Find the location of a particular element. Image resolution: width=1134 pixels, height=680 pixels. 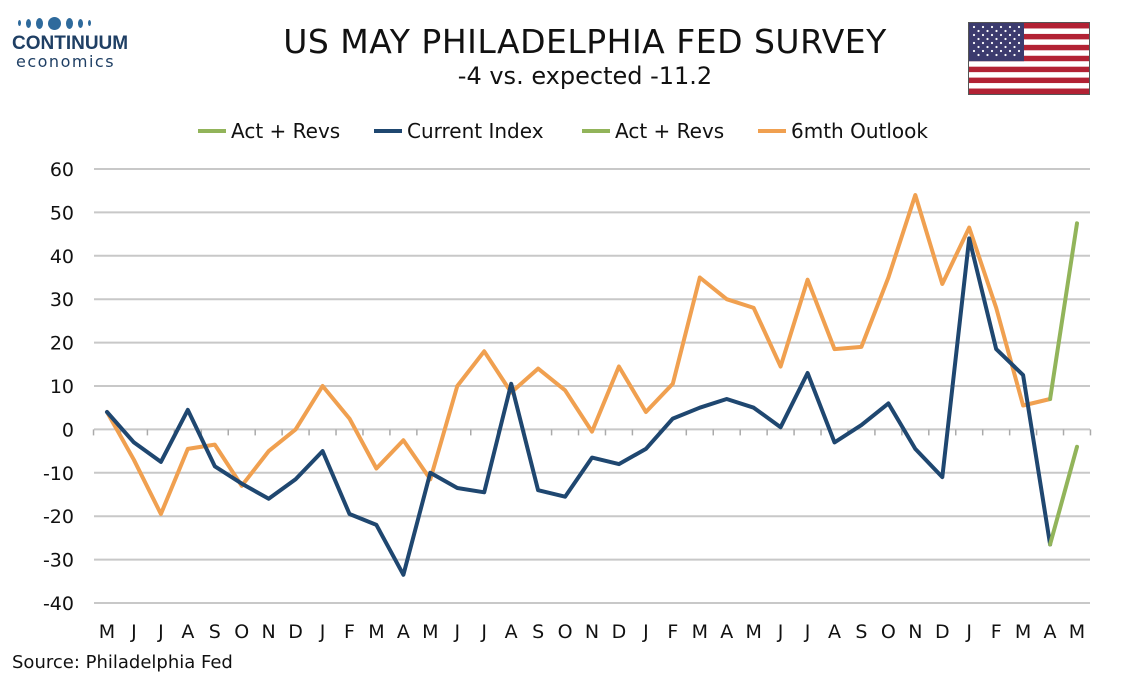

y-axis-labels: 60 50 40 30 20 10 0 -10 -20 -30 -40 is located at coordinates (58, 387).